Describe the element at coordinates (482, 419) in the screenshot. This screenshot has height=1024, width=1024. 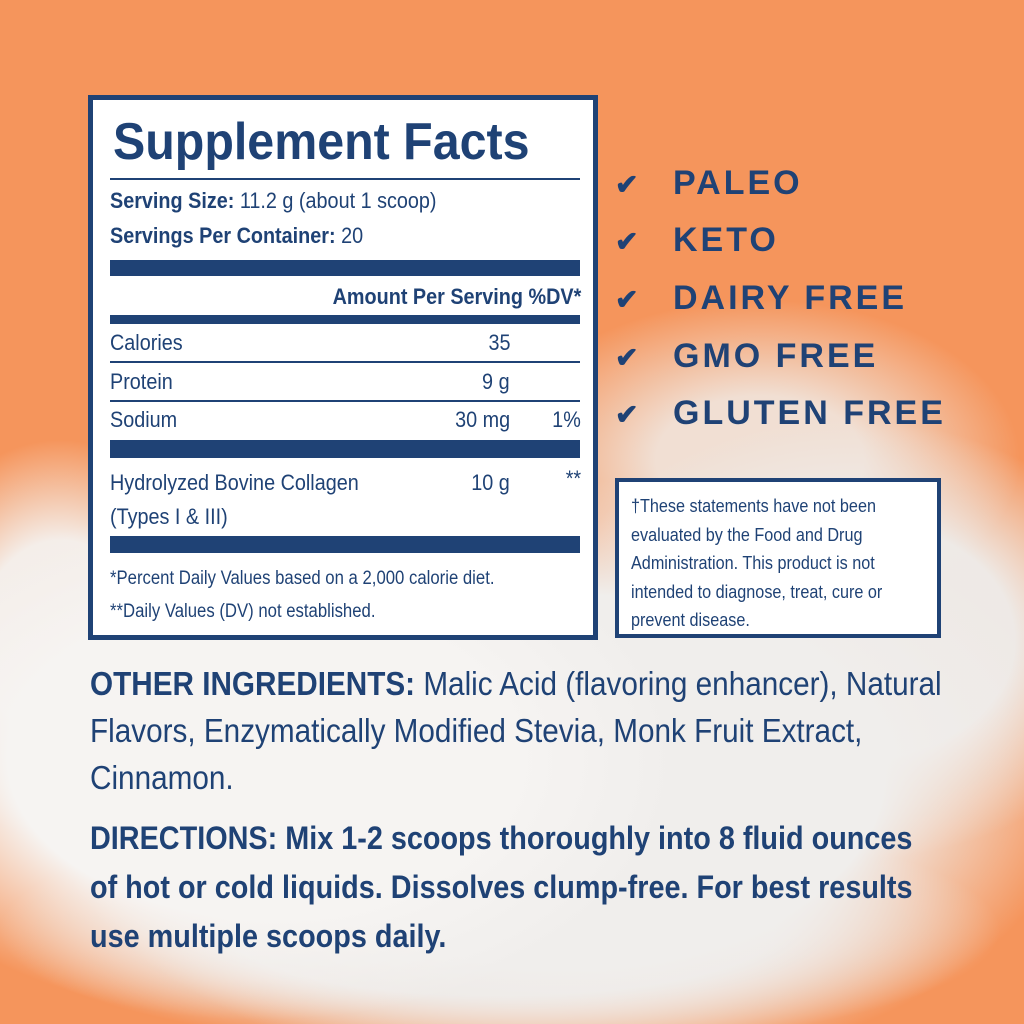
I see `nutrient-amount: 30 mg` at that location.